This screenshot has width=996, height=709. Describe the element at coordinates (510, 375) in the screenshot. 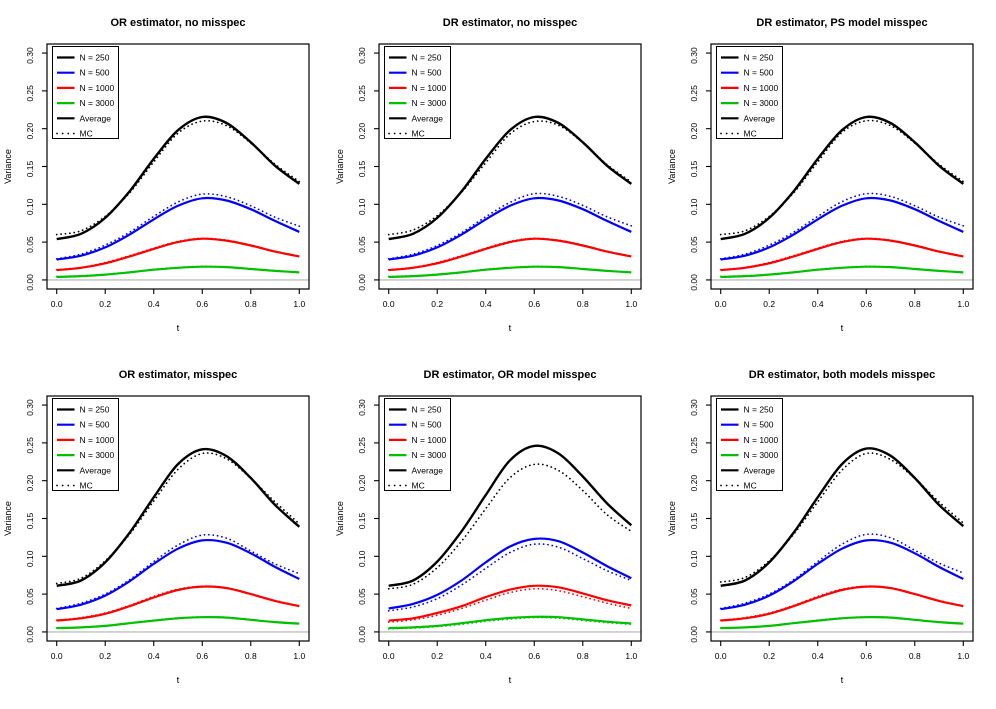

I see `chart-title: DR estimator, OR model misspec` at that location.